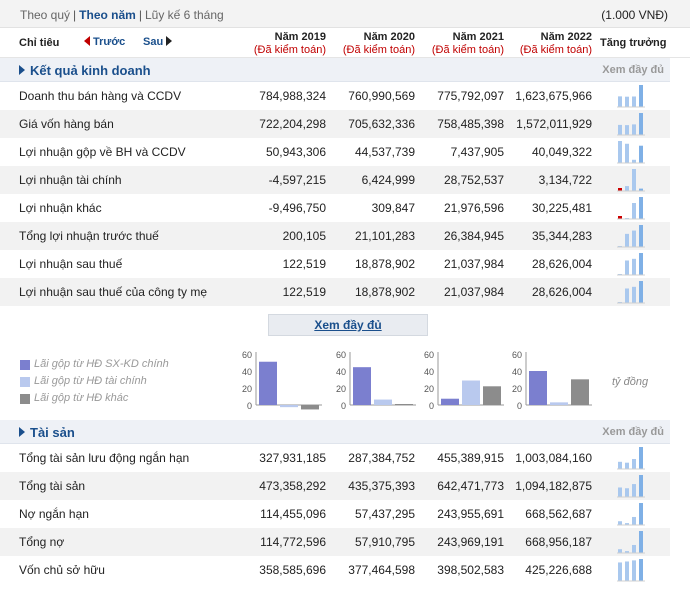 The width and height of the screenshot is (690, 597). What do you see at coordinates (45, 15) in the screenshot?
I see `period-quarter-link: Theo quý` at bounding box center [45, 15].